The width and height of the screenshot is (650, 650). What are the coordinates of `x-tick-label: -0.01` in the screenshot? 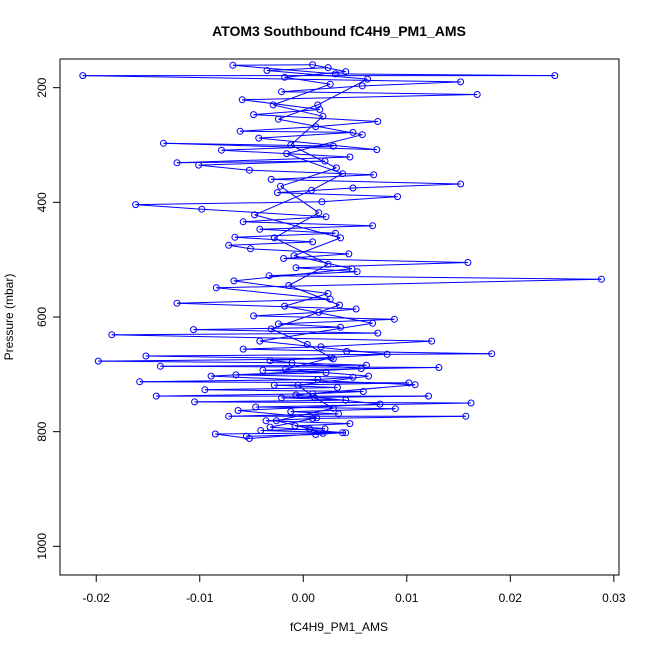 It's located at (200, 598).